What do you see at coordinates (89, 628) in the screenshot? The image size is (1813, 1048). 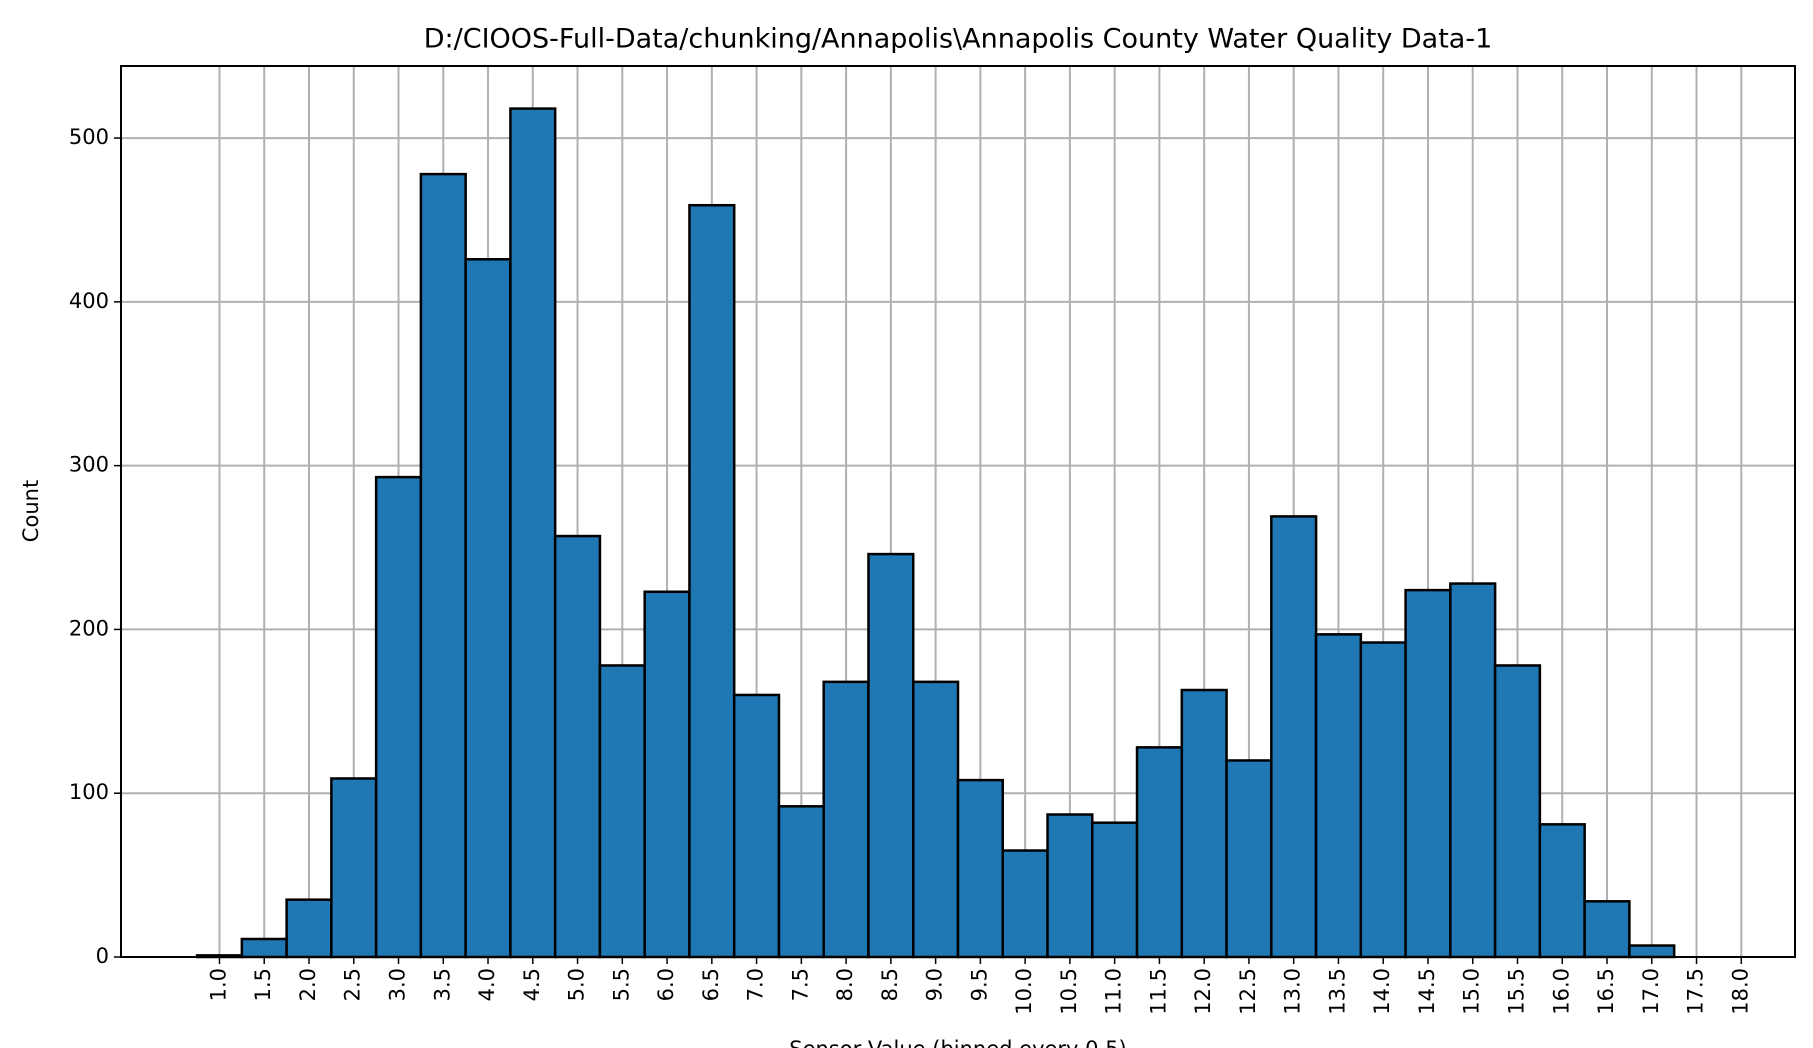 I see `y-tick-label: 200` at bounding box center [89, 628].